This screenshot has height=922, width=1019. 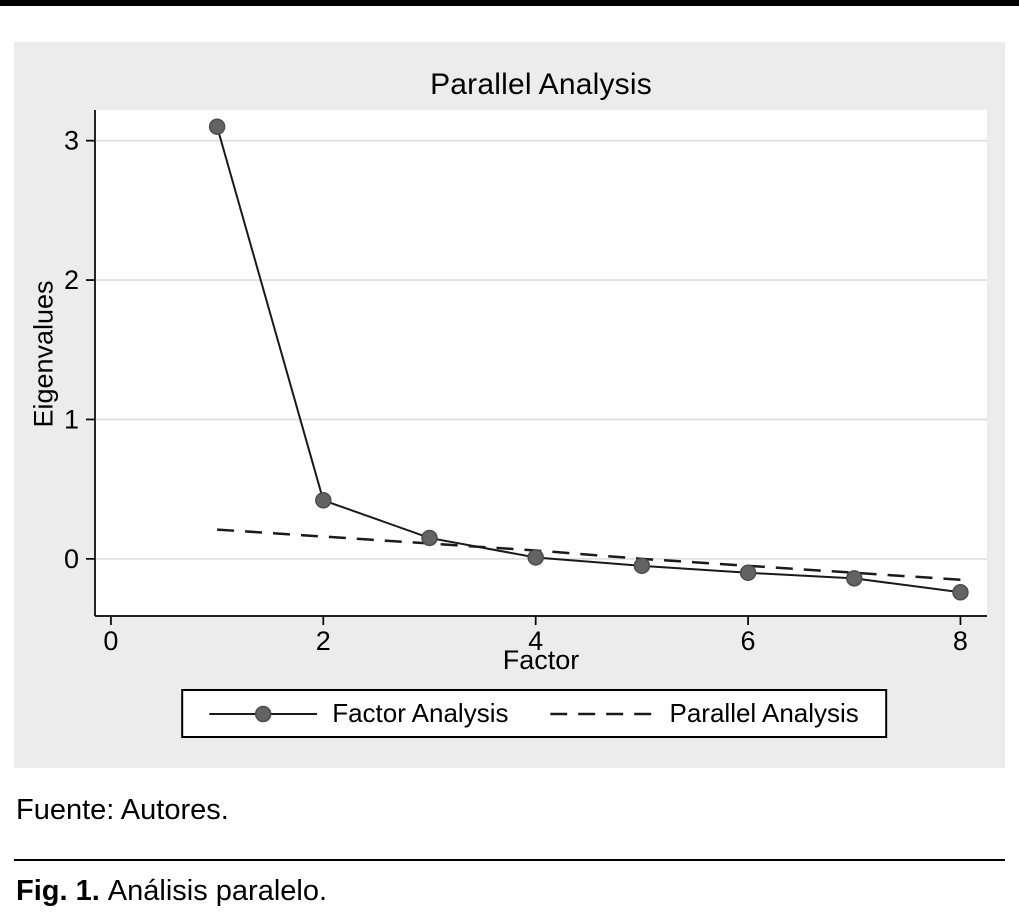 What do you see at coordinates (764, 713) in the screenshot?
I see `legend-label-parallel-analysis: Parallel Analysis` at bounding box center [764, 713].